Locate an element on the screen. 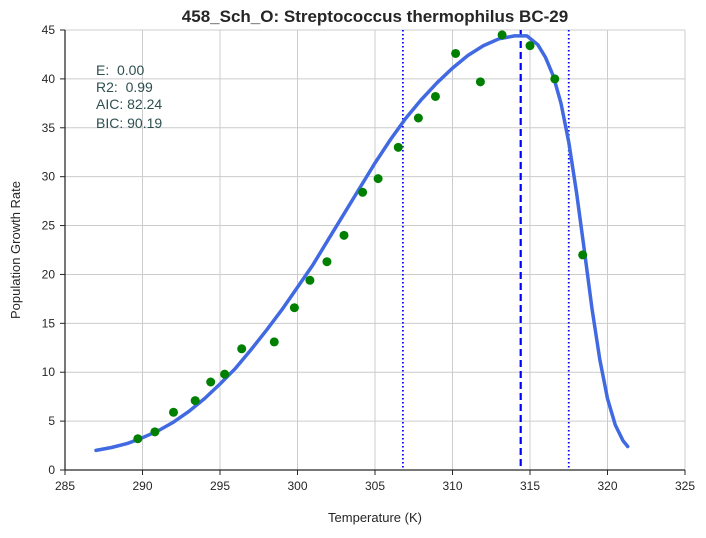 This screenshot has width=706, height=538. y-tick-label: 10 is located at coordinates (49, 372).